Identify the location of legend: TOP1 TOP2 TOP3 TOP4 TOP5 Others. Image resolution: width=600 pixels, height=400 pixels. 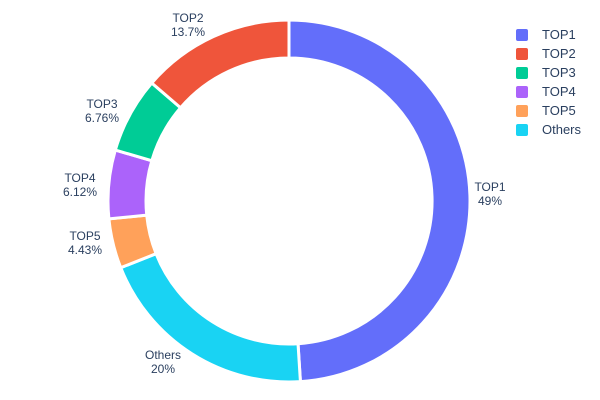
(548, 82).